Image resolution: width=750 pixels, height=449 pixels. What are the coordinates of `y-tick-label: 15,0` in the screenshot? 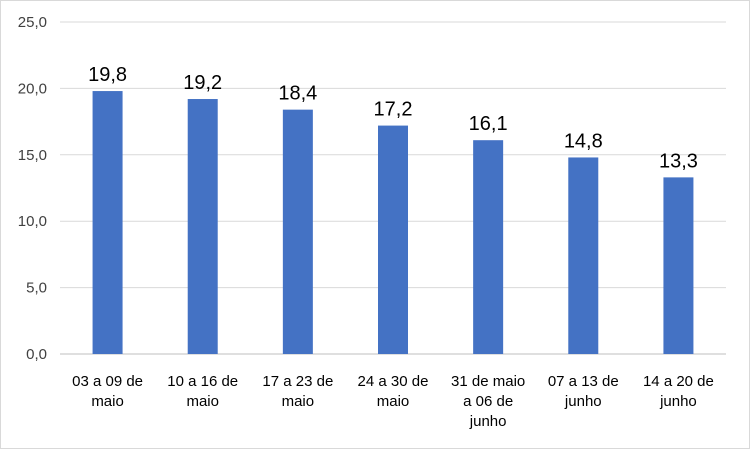 It's located at (32, 155).